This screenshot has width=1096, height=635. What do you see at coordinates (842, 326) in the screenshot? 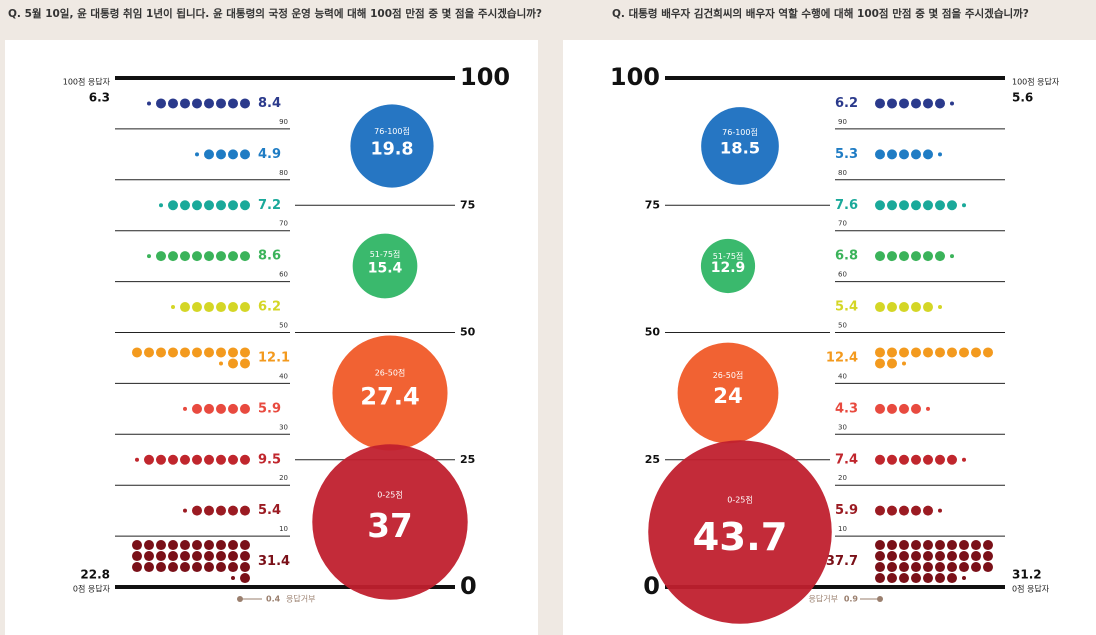
I see `band-tick-label: 50` at bounding box center [842, 326].